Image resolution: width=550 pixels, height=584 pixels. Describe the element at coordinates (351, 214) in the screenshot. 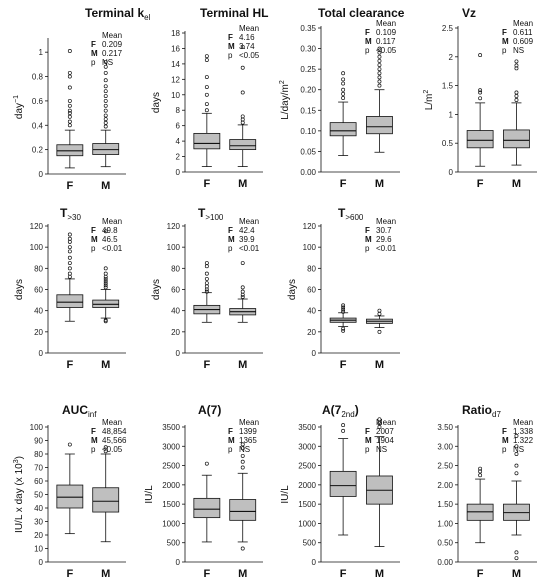

I see `chart-title: T>600` at that location.